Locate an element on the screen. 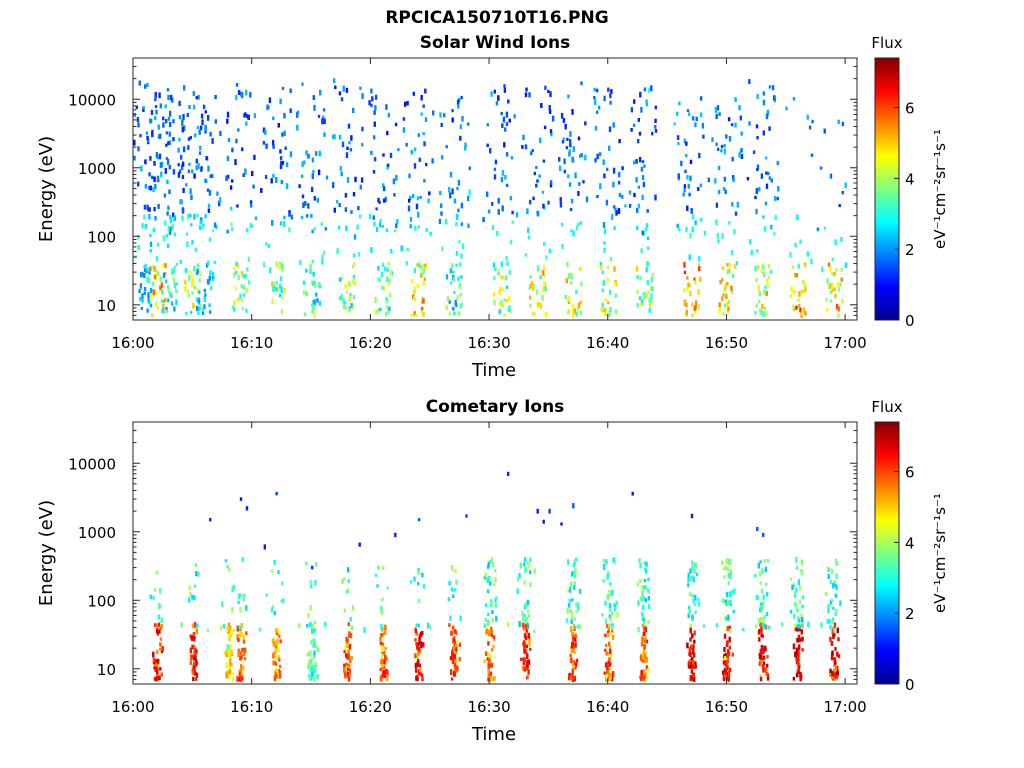 The image size is (1024, 768). x-tick-label: 16:10 is located at coordinates (251, 343).